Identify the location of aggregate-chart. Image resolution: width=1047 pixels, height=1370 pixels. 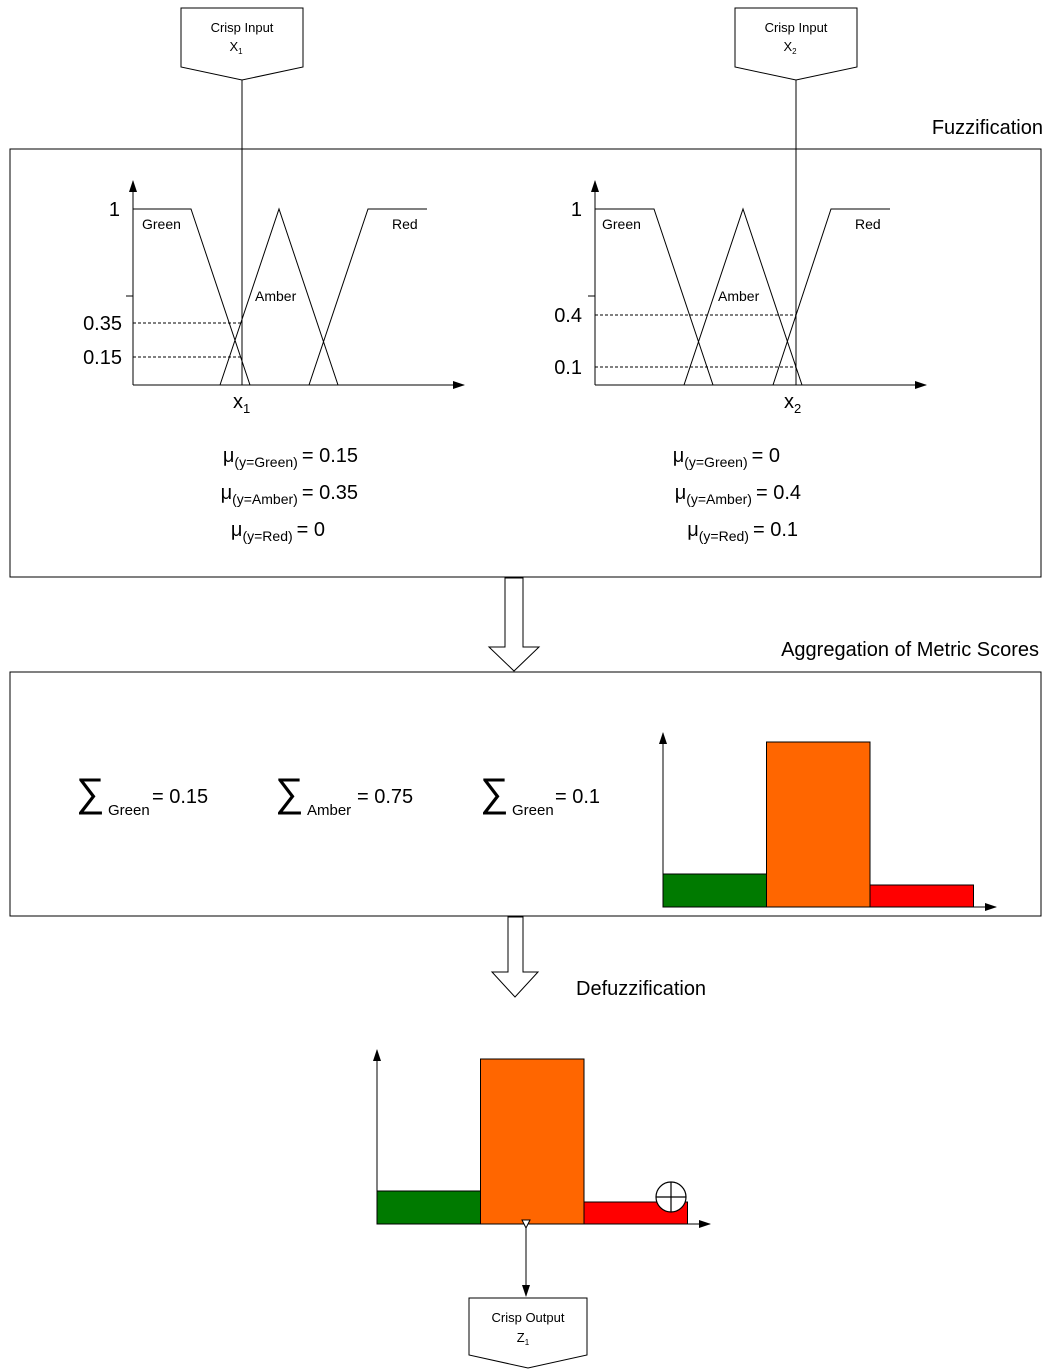
(828, 821).